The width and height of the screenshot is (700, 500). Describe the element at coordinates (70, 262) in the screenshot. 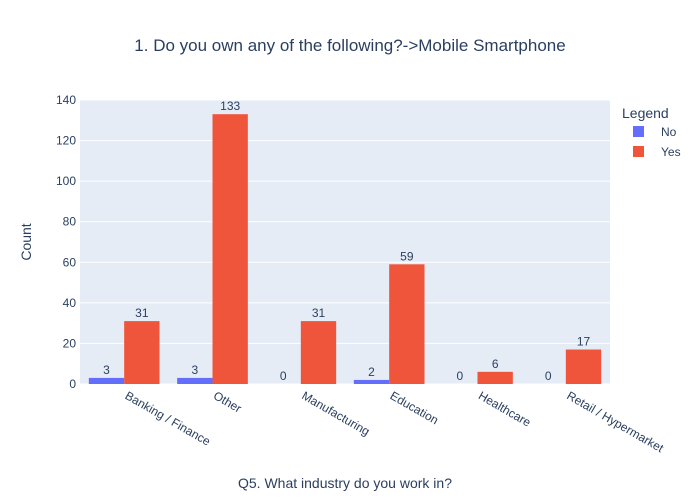

I see `y-tick-label: 60` at that location.